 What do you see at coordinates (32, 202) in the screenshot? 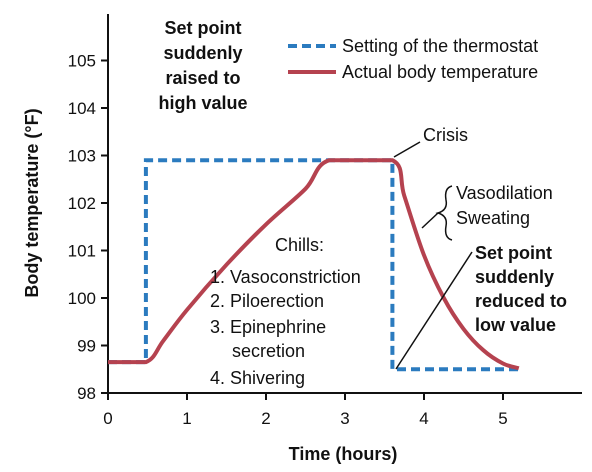
I see `y-axis-label: Body temperature (°F)` at bounding box center [32, 202].